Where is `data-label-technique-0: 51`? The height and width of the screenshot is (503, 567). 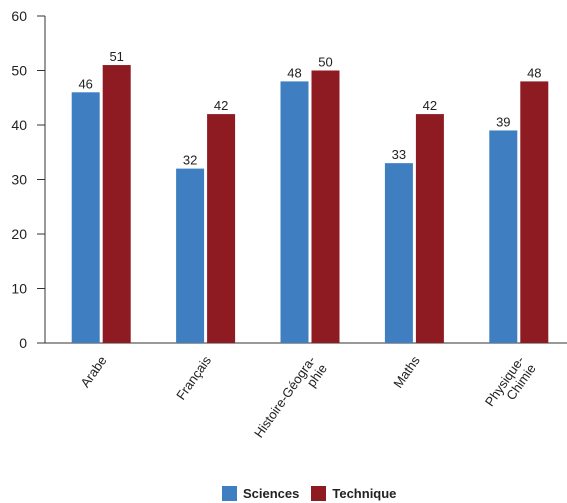 data-label-technique-0: 51 is located at coordinates (116, 56).